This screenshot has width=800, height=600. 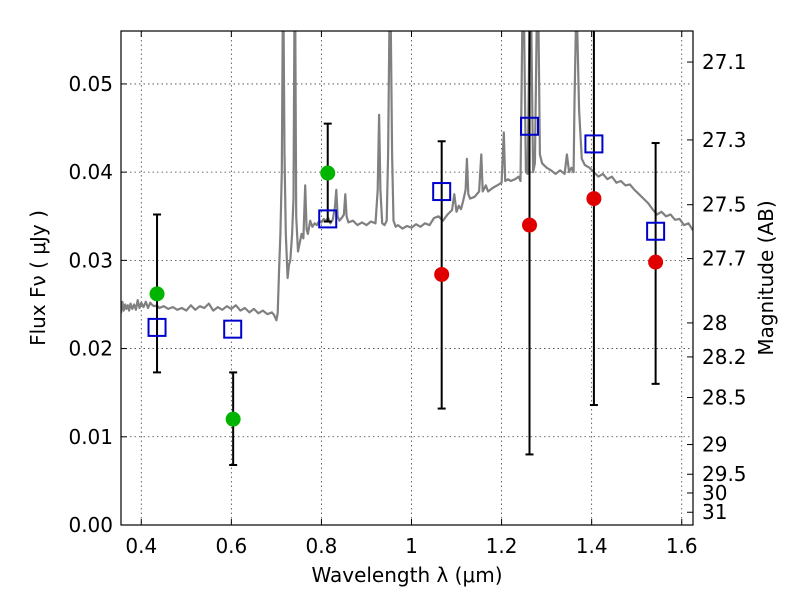 What do you see at coordinates (97, 304) in the screenshot?
I see `y-axis-ticks: 0.00 0.01 0.02 0.03 0.04 0.05` at bounding box center [97, 304].